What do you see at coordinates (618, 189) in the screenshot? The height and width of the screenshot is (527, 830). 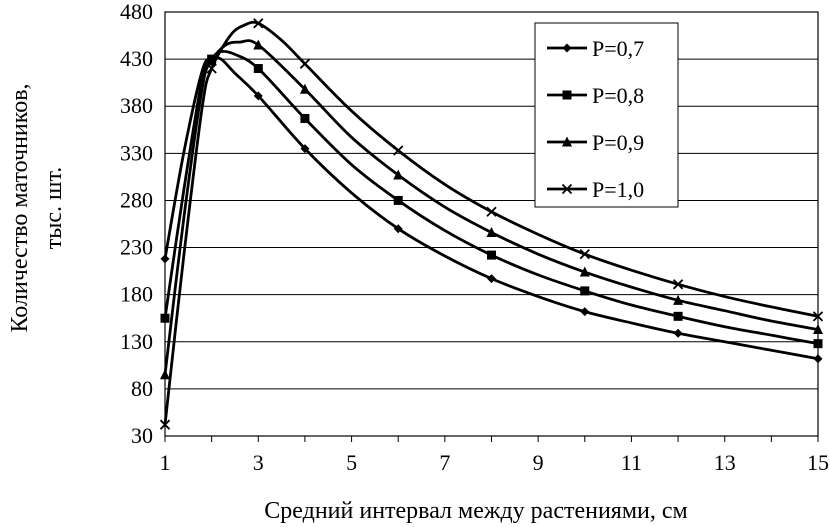 I see `legend-label: P=1,0` at bounding box center [618, 189].